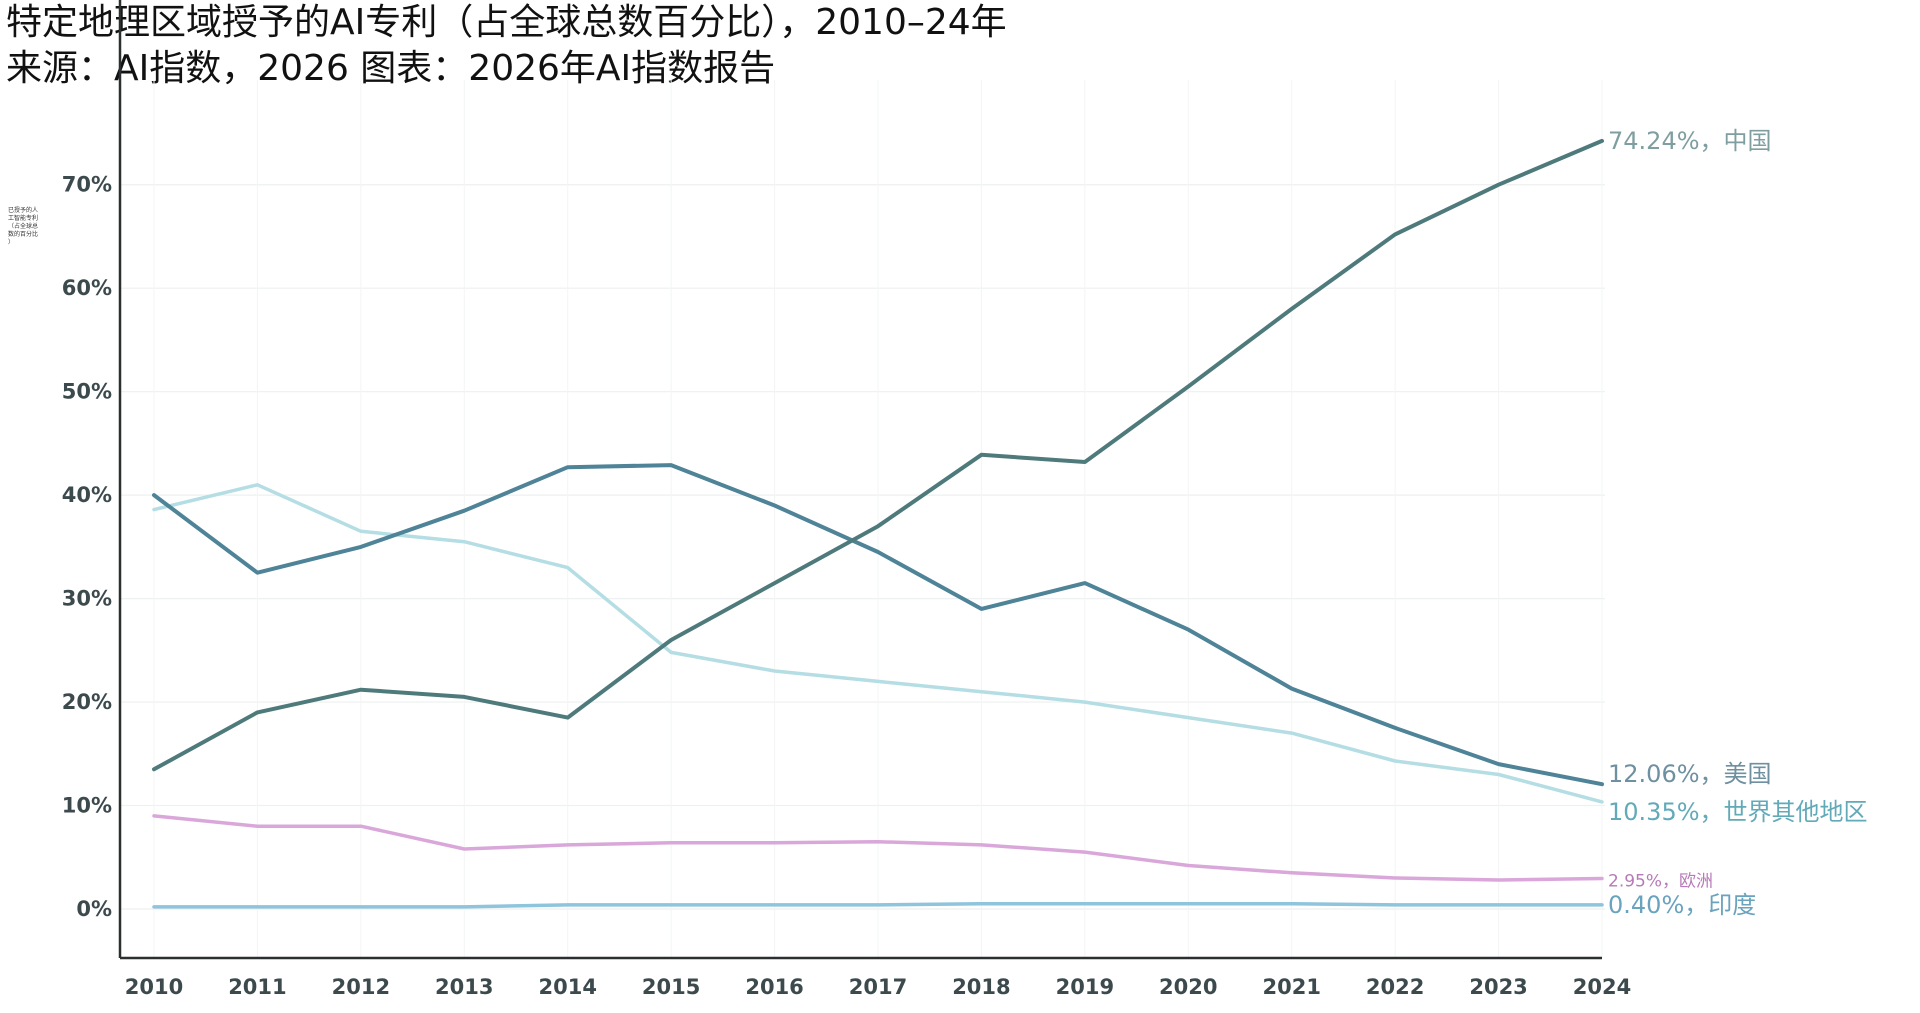  Describe the element at coordinates (1395, 987) in the screenshot. I see `x-tick-label: 2022` at that location.